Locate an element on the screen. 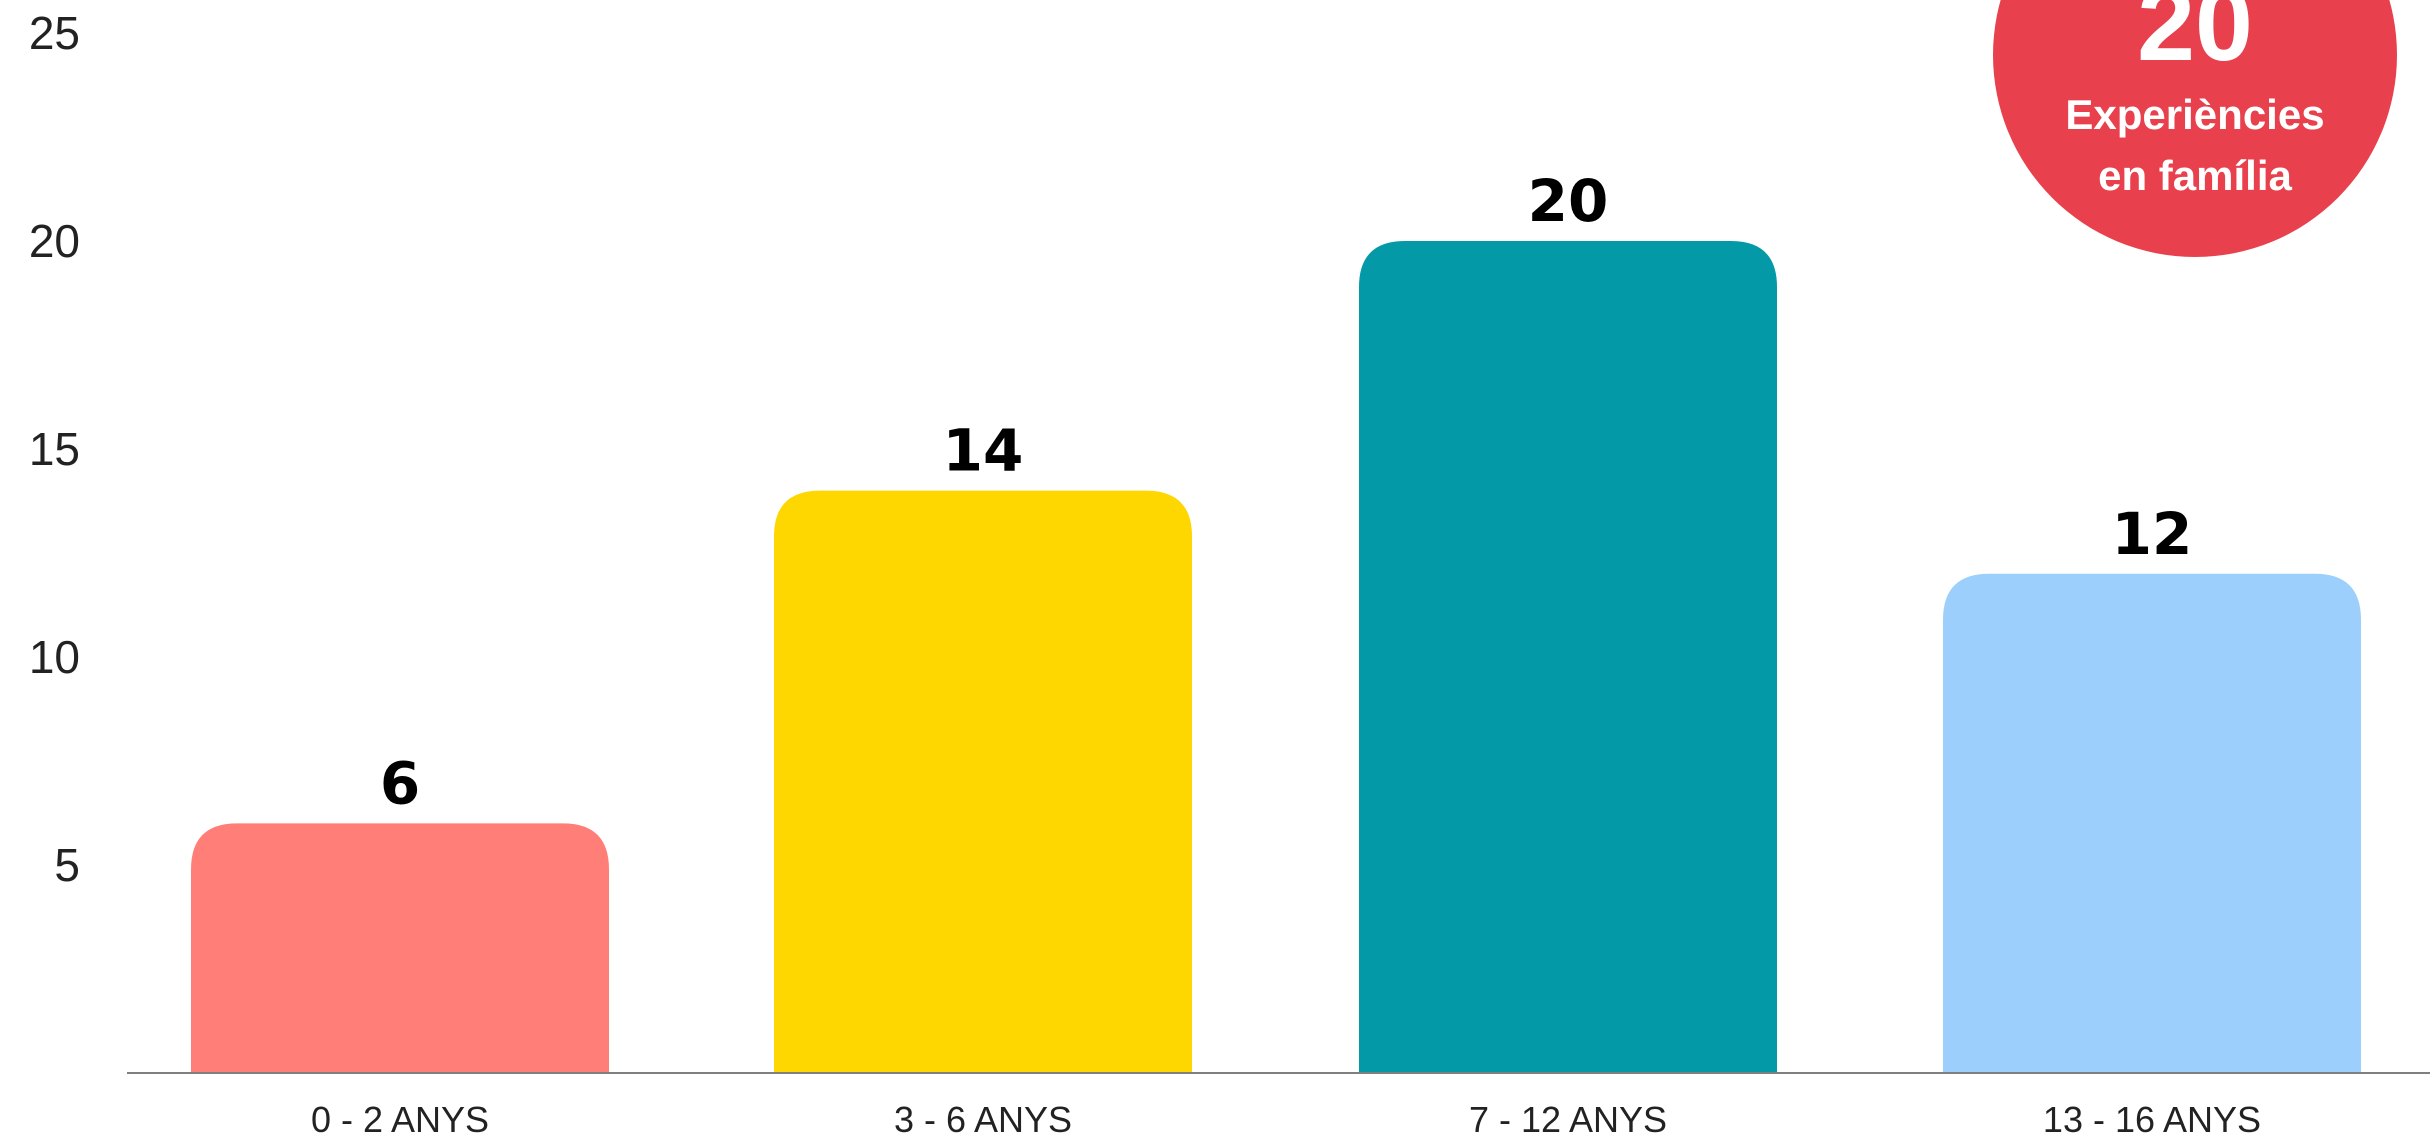 The width and height of the screenshot is (2430, 1138). badge-caption-line-2: en família is located at coordinates (2195, 175).